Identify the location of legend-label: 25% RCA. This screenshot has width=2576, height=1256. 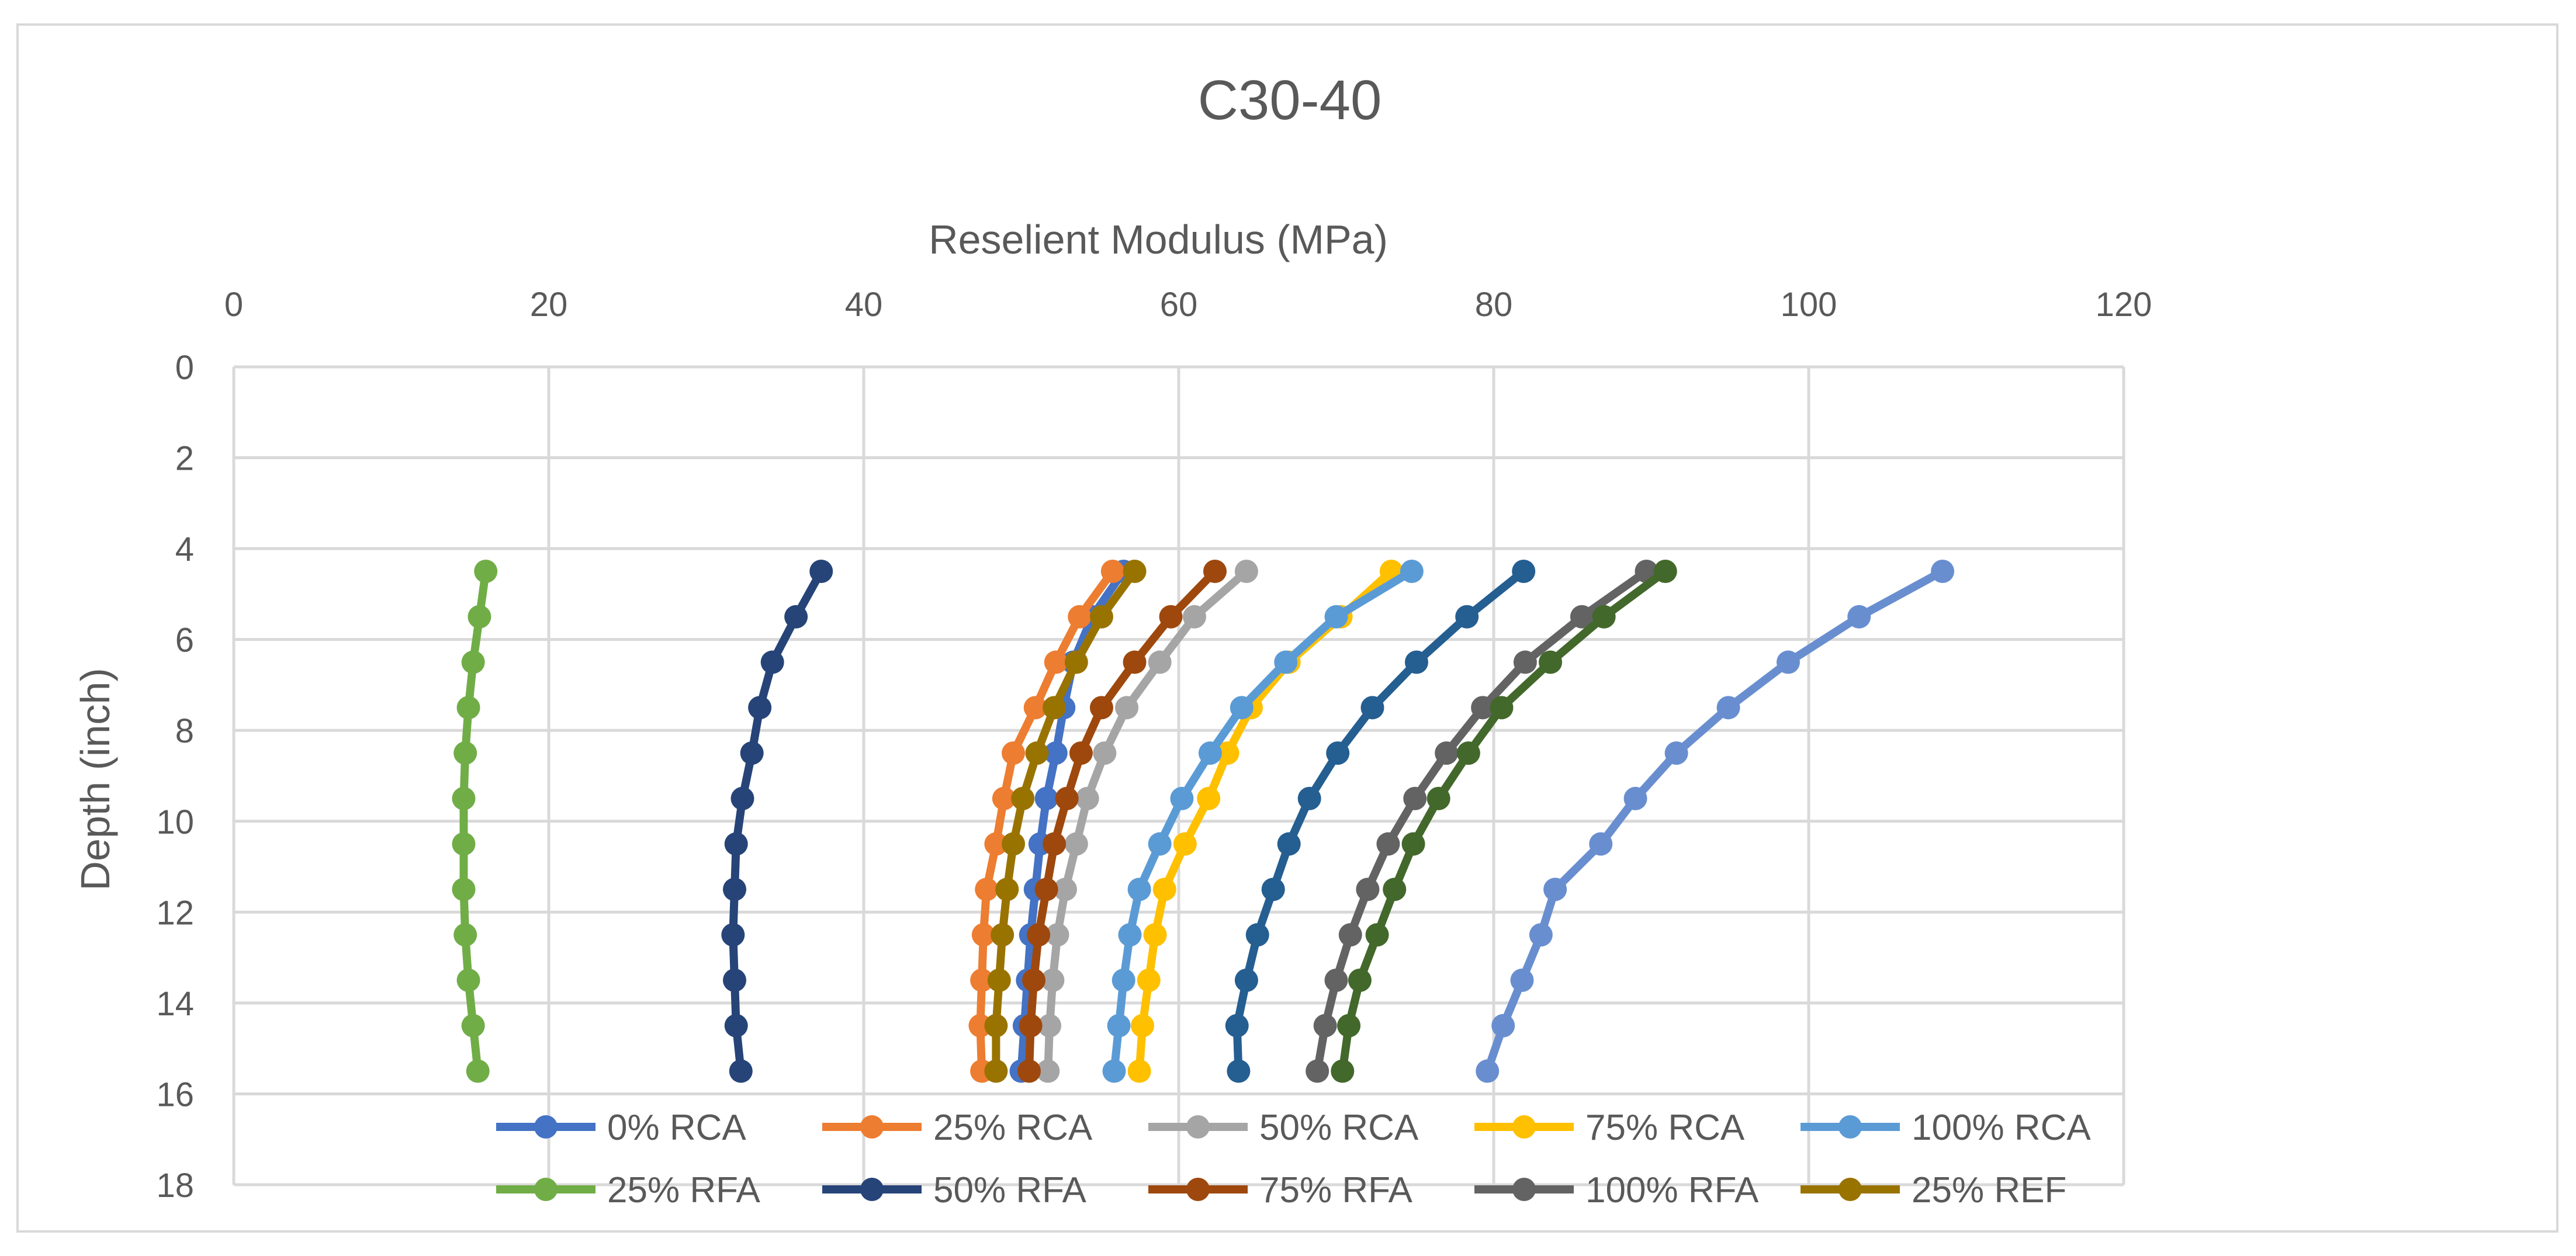
(1013, 1128).